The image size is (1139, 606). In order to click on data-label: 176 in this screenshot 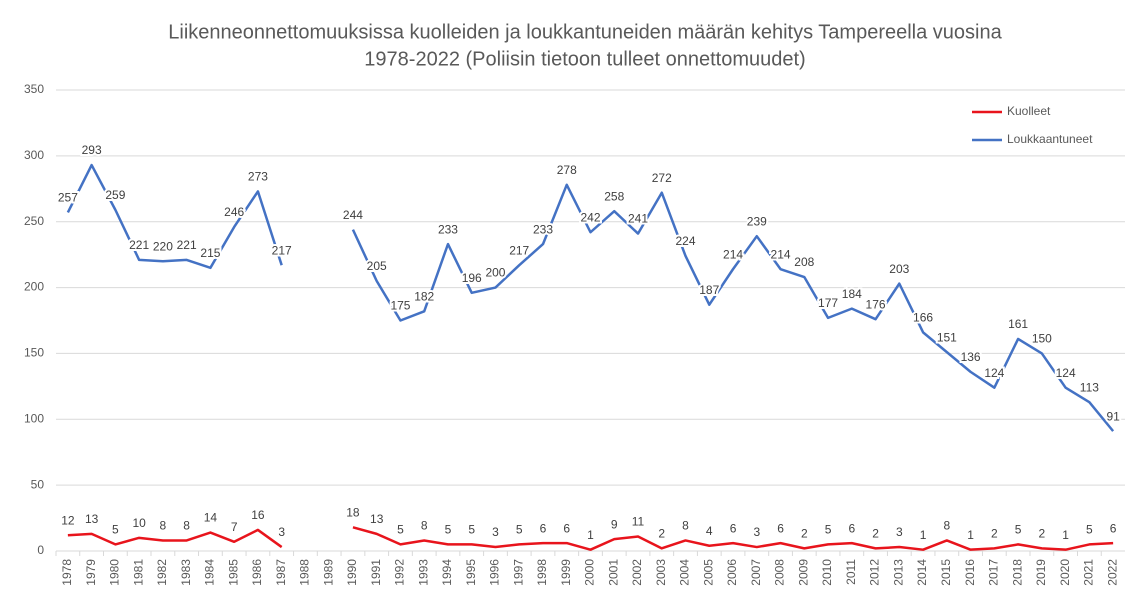, I will do `click(876, 304)`.